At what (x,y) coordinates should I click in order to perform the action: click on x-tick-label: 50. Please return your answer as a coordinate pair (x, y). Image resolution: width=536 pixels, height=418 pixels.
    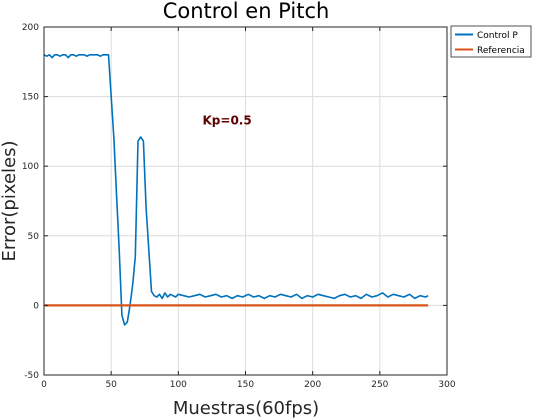
    Looking at the image, I should click on (111, 385).